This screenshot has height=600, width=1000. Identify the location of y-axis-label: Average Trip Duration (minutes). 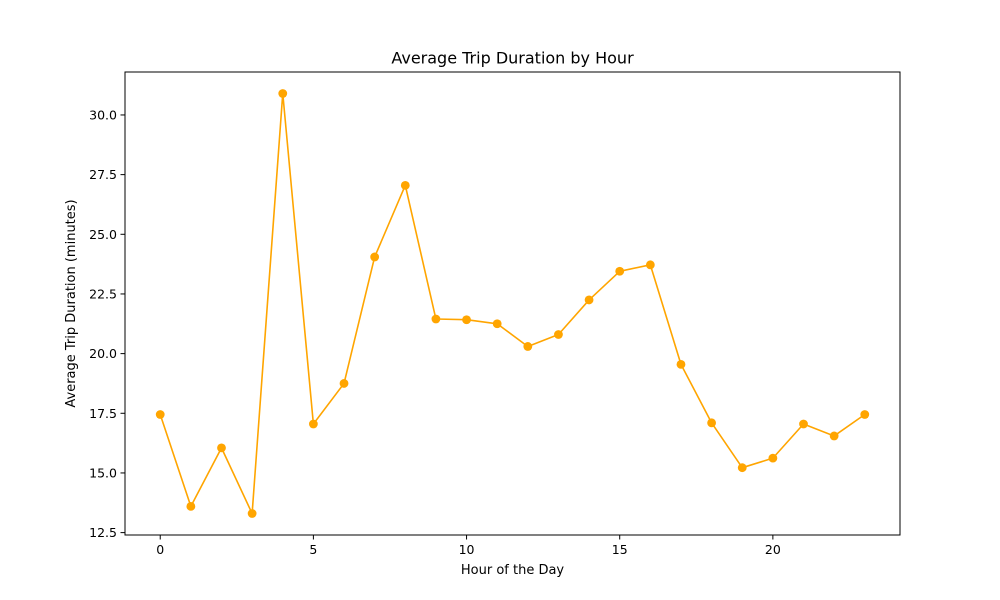
(71, 303).